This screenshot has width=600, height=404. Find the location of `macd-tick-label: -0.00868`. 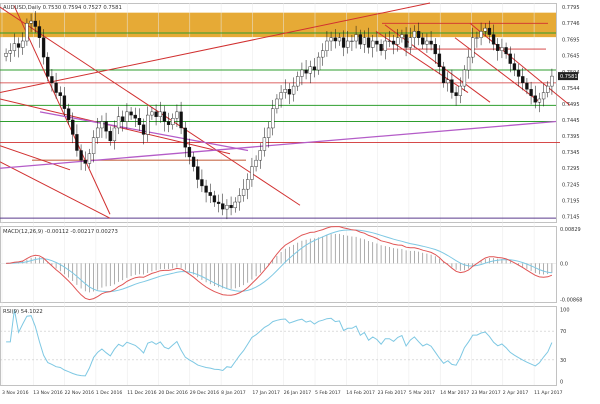

macd-tick-label: -0.00868 is located at coordinates (571, 300).